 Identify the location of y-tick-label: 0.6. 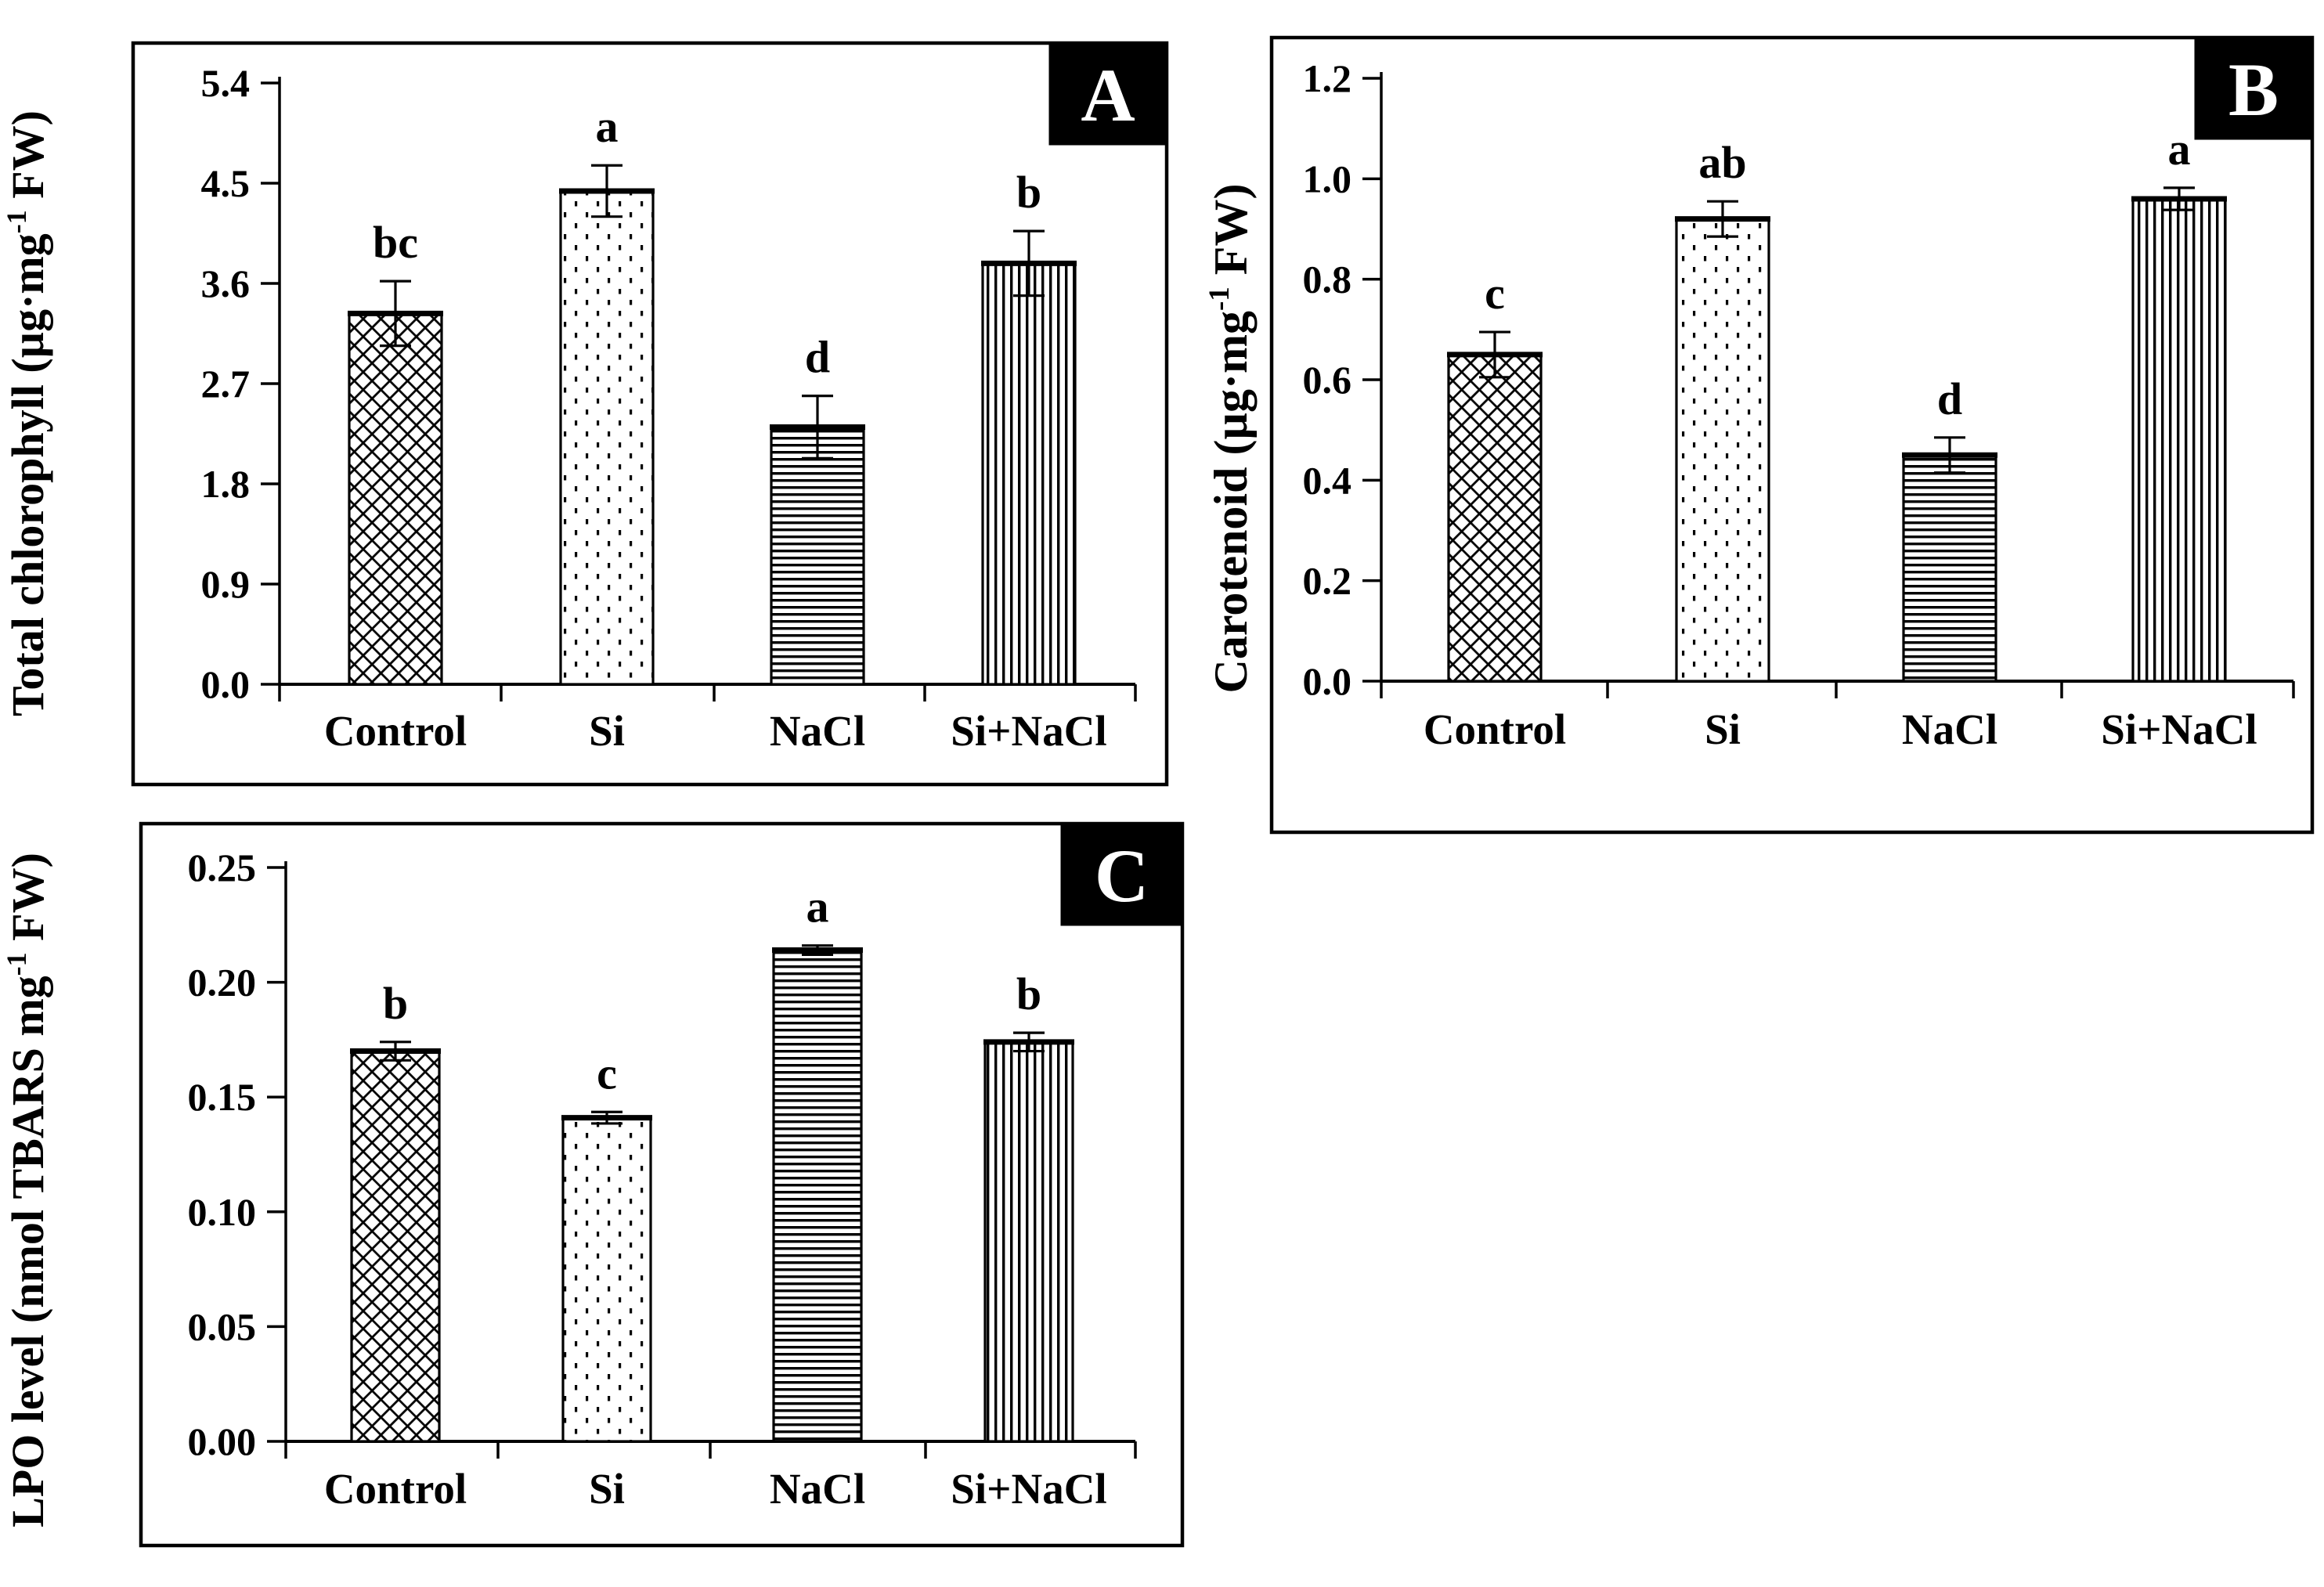
(1327, 380).